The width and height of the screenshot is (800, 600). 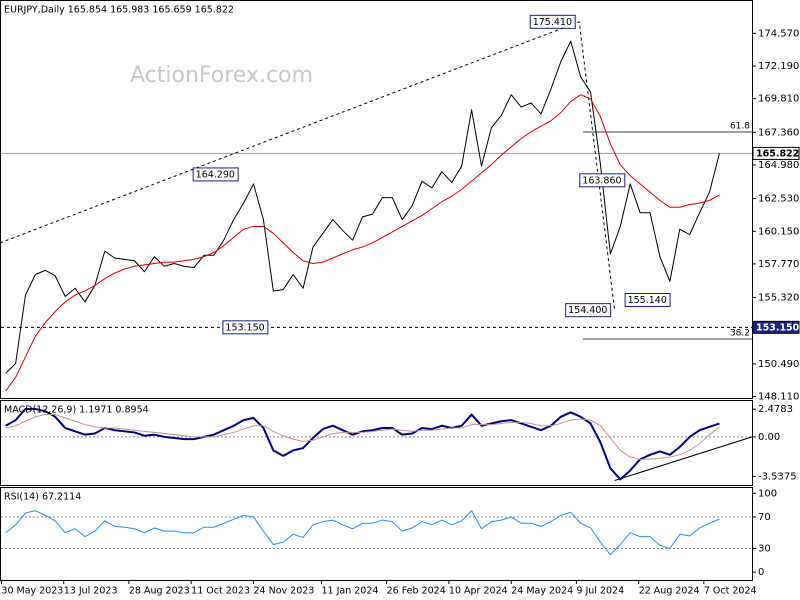 I want to click on x-tick-label: 11 Jan 2024, so click(x=349, y=591).